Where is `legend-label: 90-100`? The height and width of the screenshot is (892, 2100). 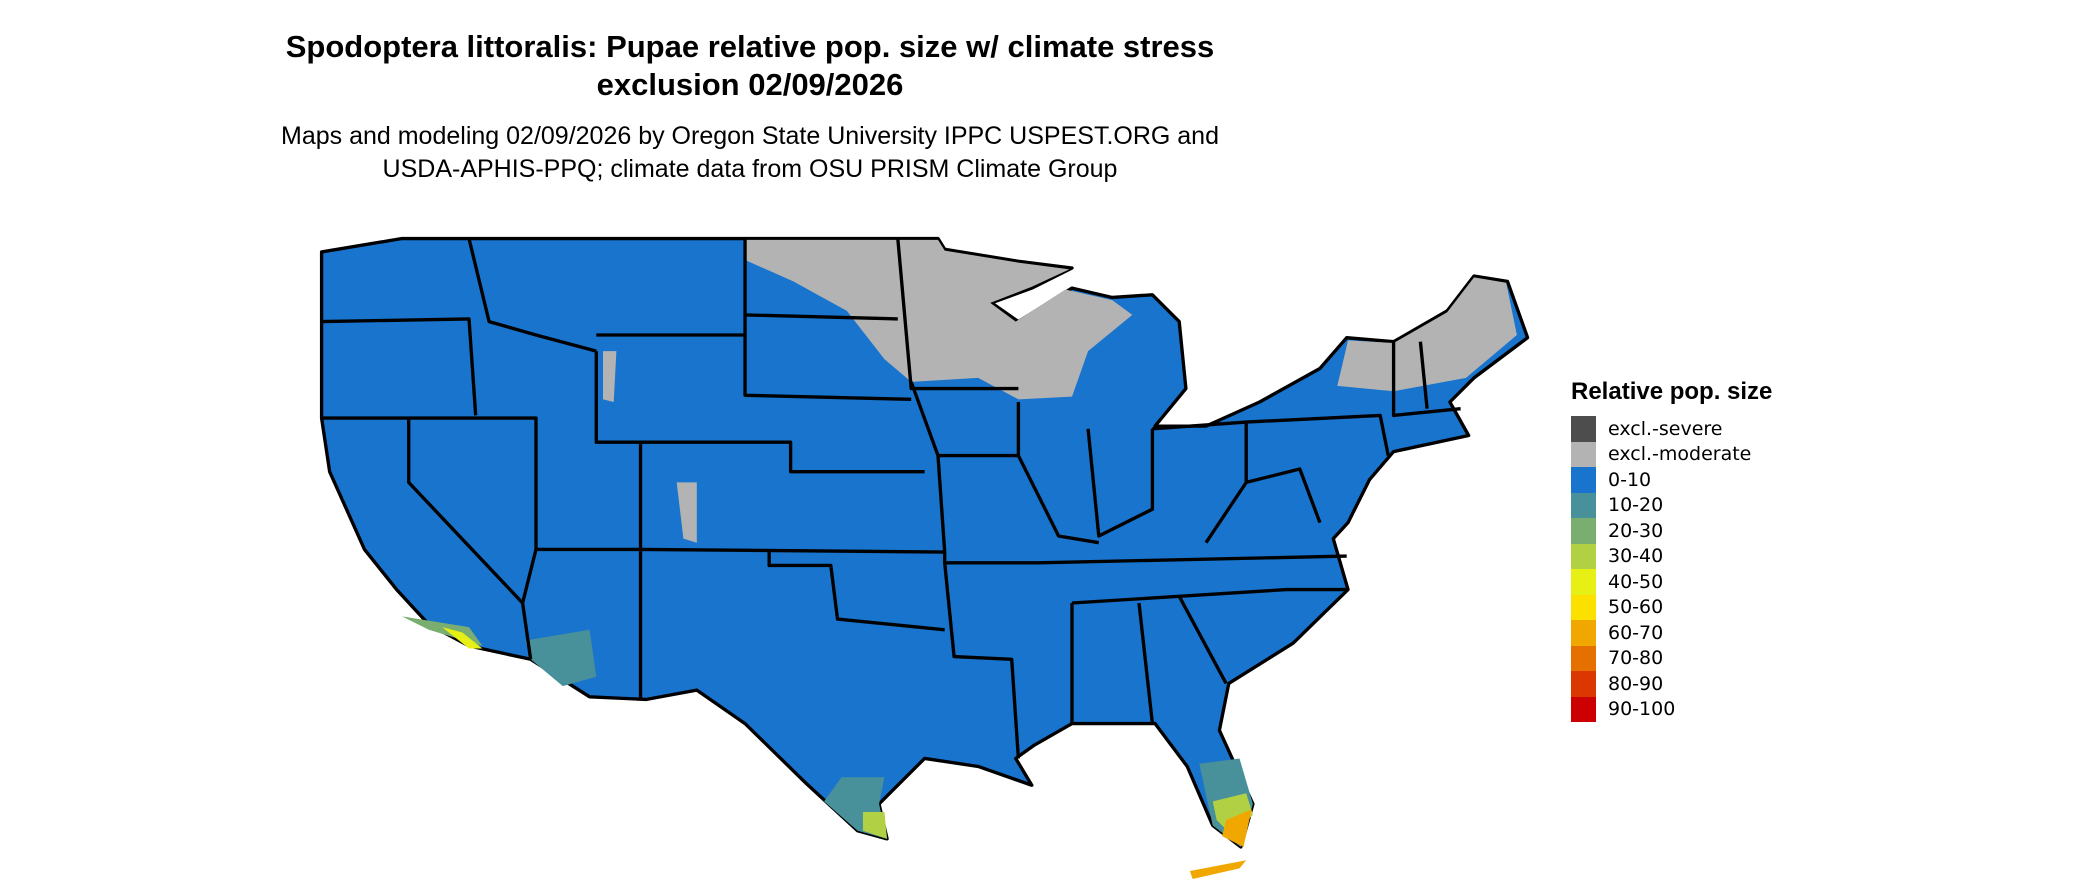 legend-label: 90-100 is located at coordinates (1642, 709).